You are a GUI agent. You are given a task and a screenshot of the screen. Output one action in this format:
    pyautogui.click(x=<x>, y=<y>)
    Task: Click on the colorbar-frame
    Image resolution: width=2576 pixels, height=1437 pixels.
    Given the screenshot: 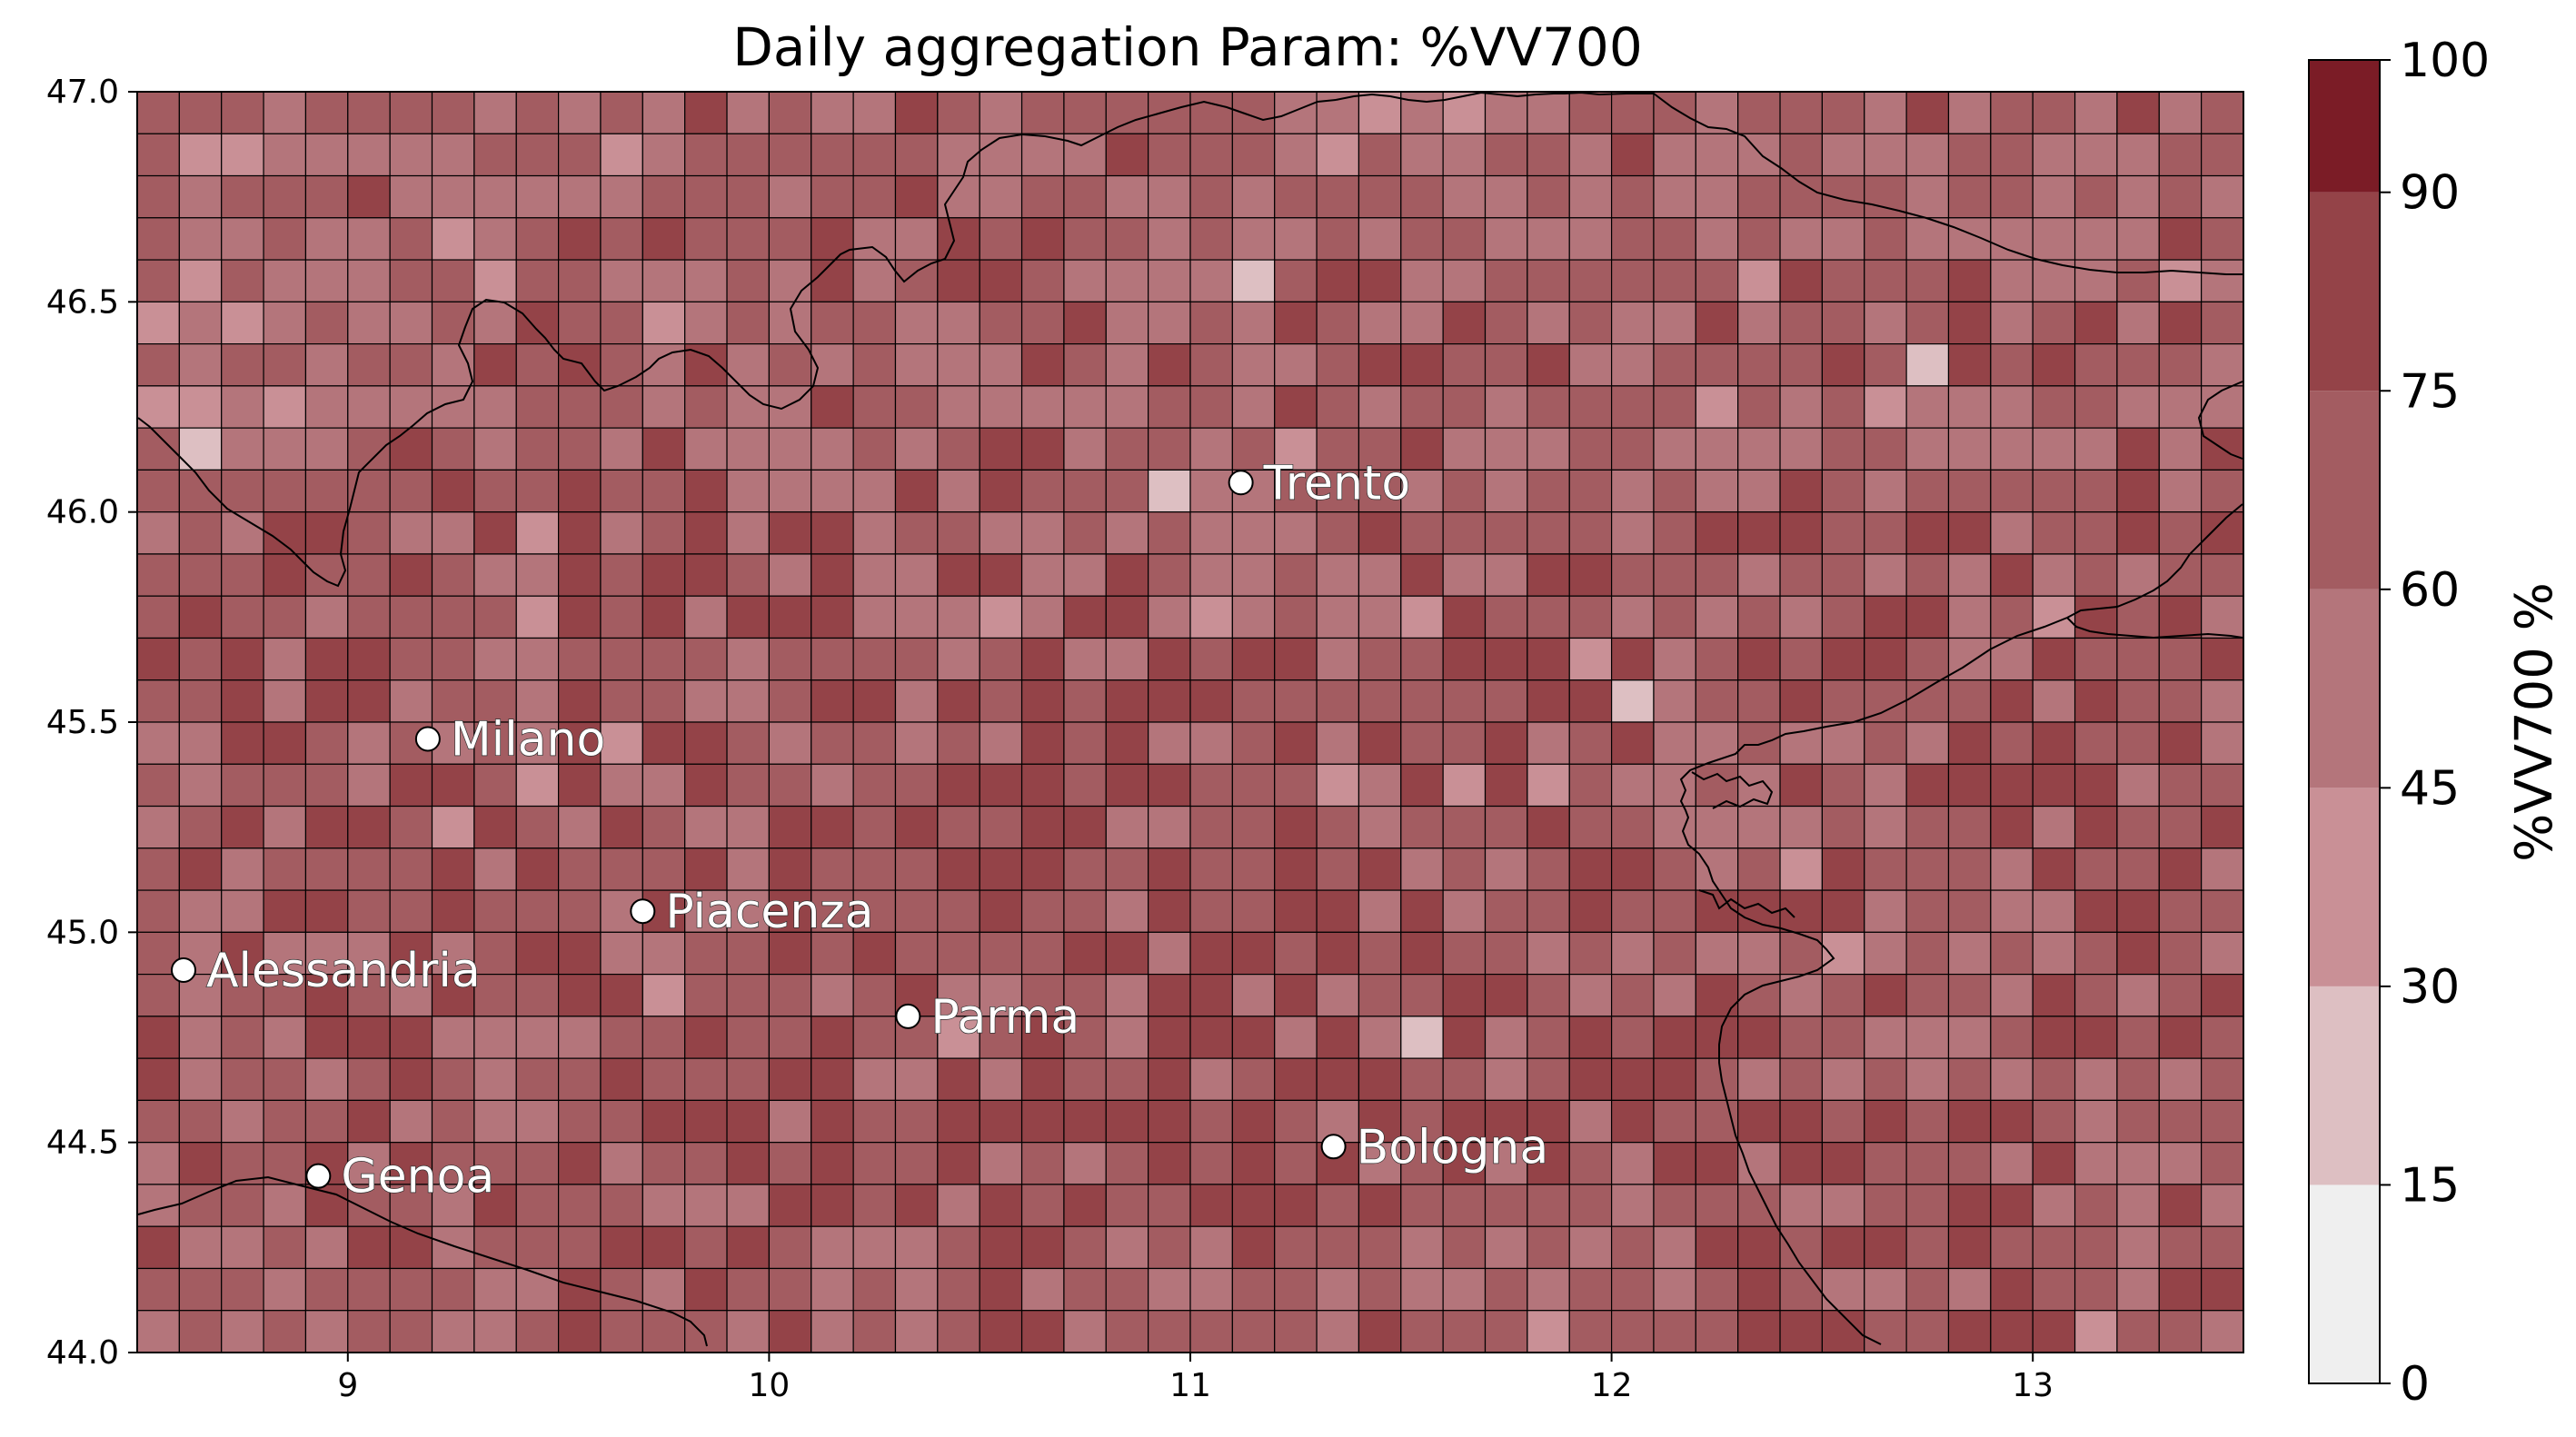 What is the action you would take?
    pyautogui.click(x=2345, y=721)
    